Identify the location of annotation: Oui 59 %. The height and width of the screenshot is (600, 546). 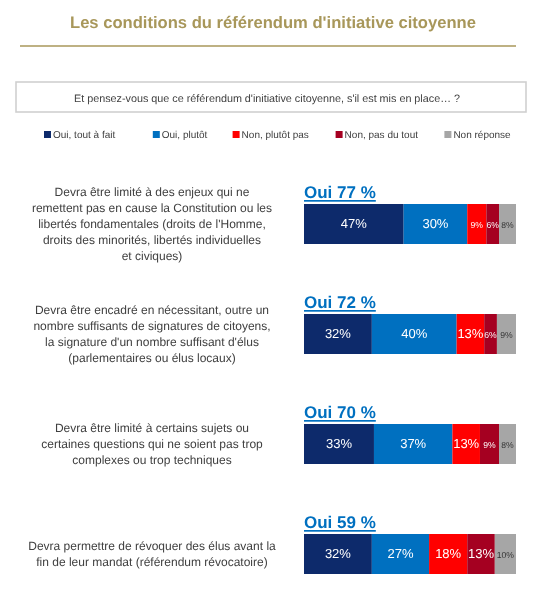
(340, 522).